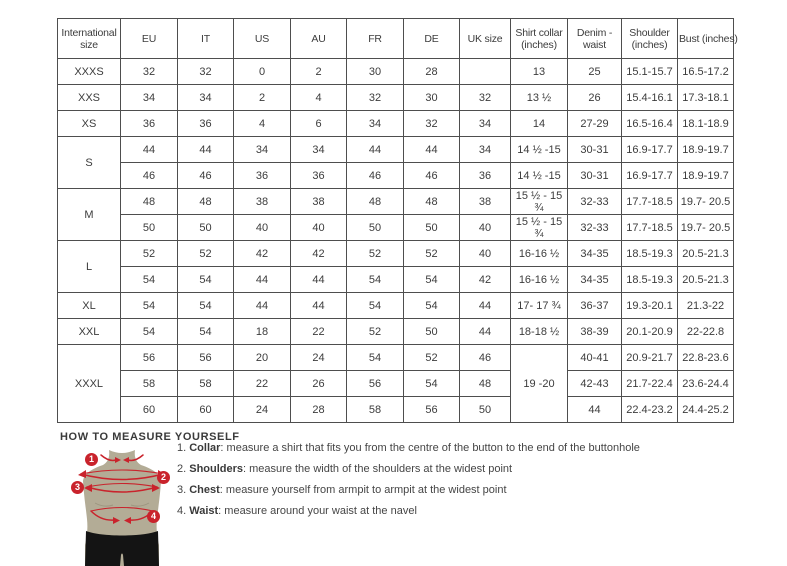 The height and width of the screenshot is (566, 787). I want to click on value-cell: 38, so click(485, 201).